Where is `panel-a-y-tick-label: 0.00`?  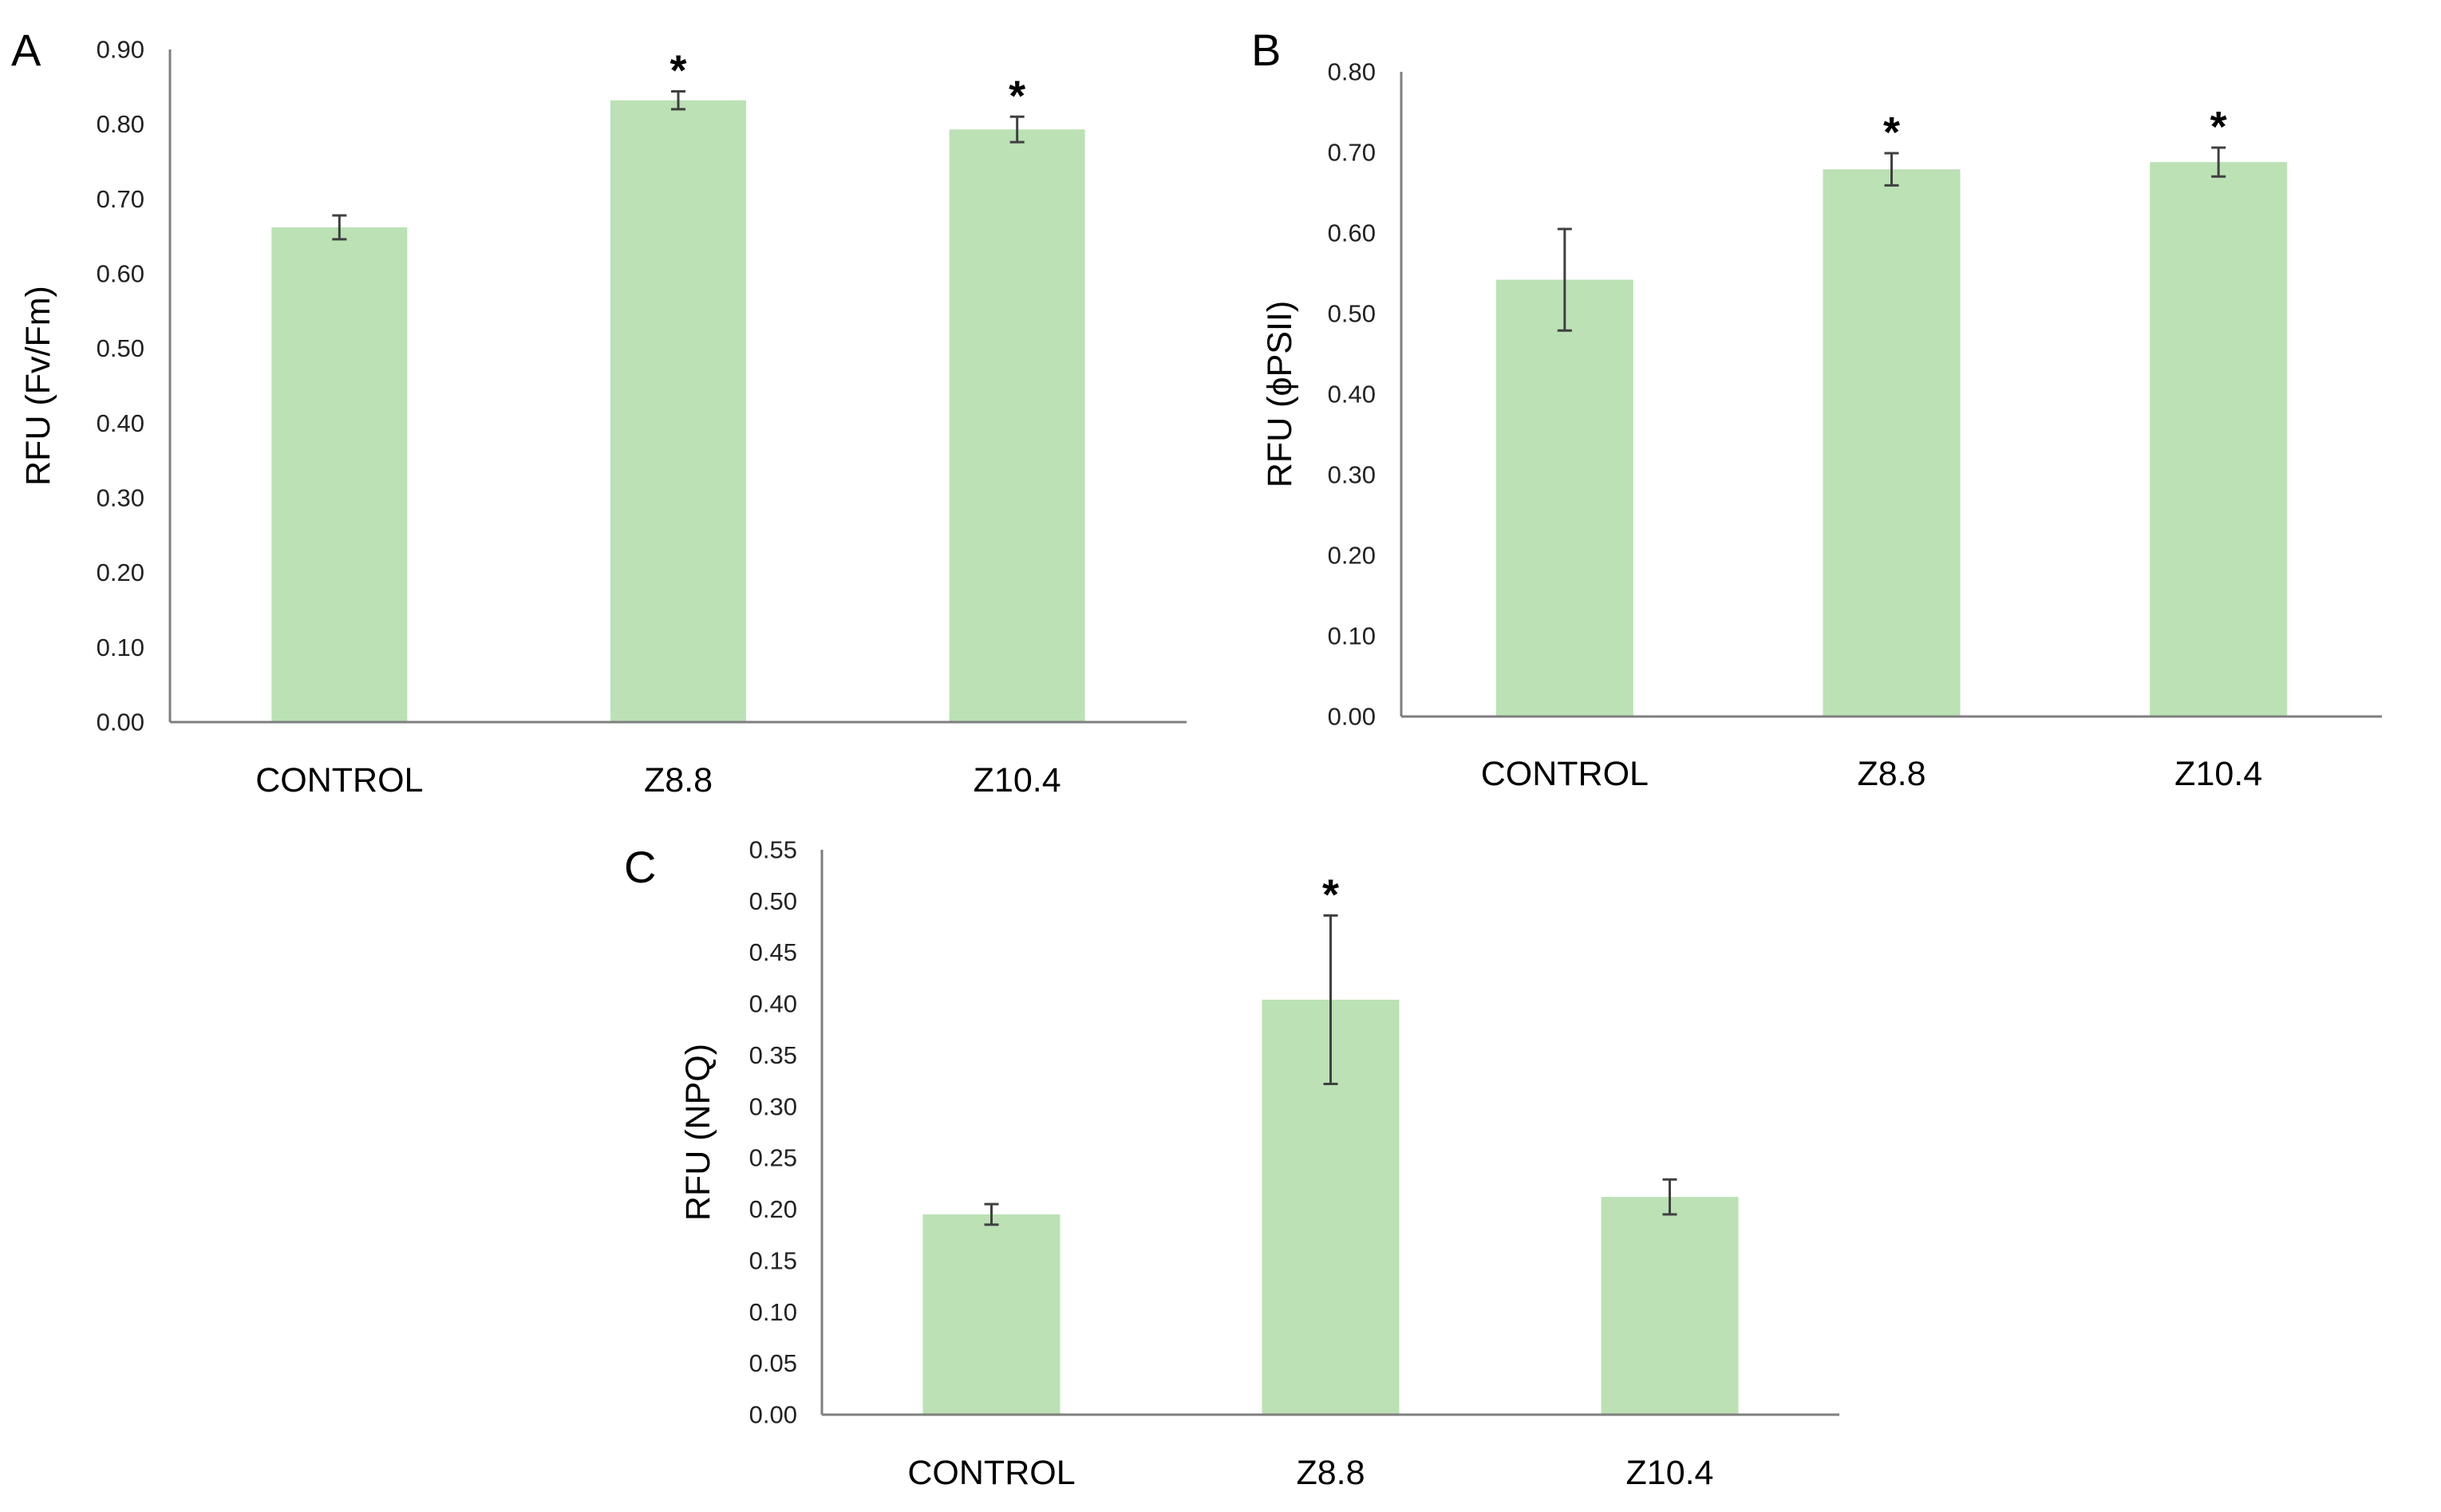
panel-a-y-tick-label: 0.00 is located at coordinates (120, 722).